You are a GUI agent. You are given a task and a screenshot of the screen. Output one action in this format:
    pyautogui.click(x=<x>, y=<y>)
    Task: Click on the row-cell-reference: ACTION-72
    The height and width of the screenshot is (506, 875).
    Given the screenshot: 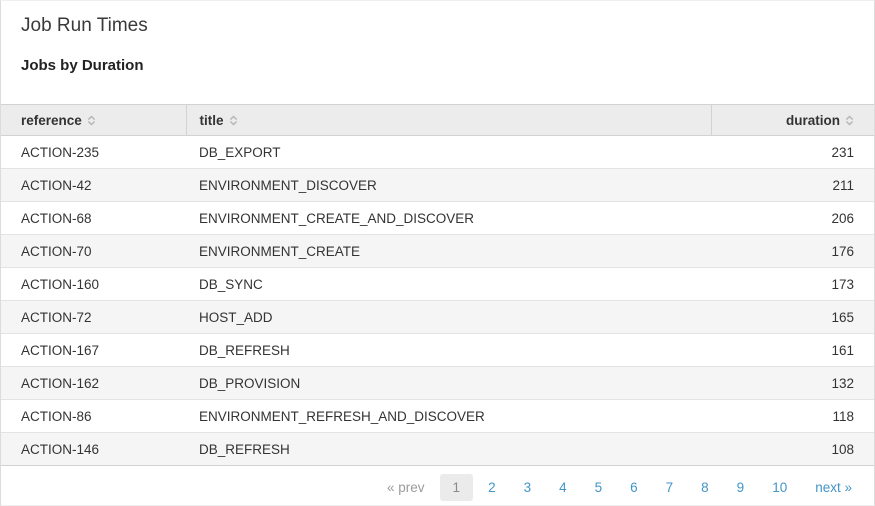 What is the action you would take?
    pyautogui.click(x=93, y=317)
    